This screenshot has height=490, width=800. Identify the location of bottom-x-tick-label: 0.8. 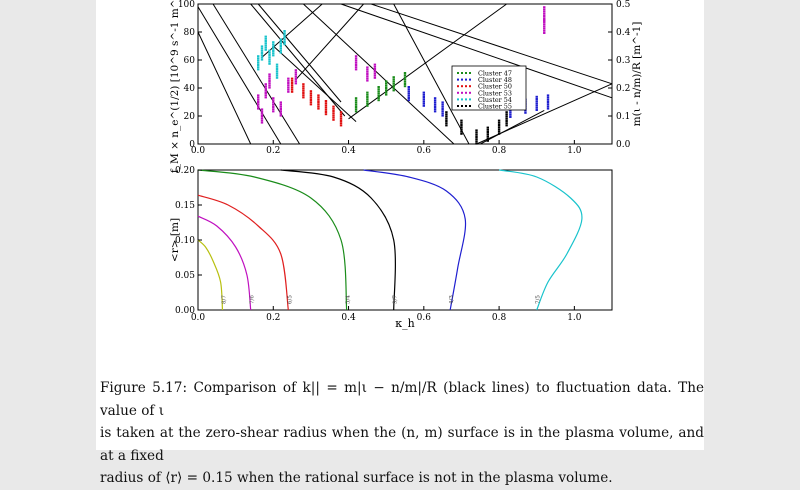
(499, 318).